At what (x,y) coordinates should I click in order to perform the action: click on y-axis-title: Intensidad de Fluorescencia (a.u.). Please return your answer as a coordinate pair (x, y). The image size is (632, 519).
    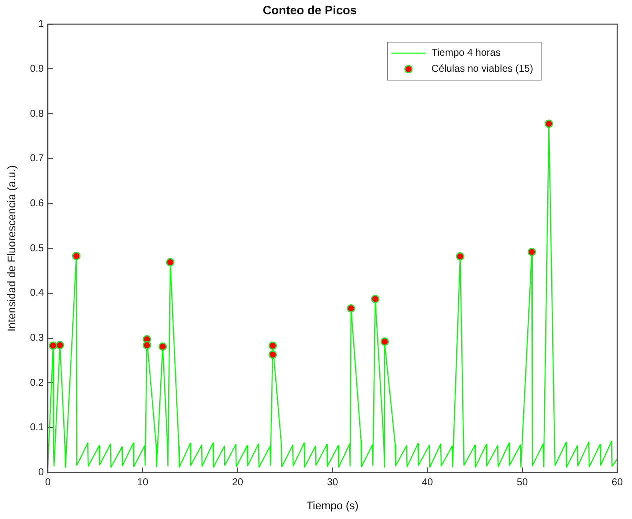
    Looking at the image, I should click on (12, 248).